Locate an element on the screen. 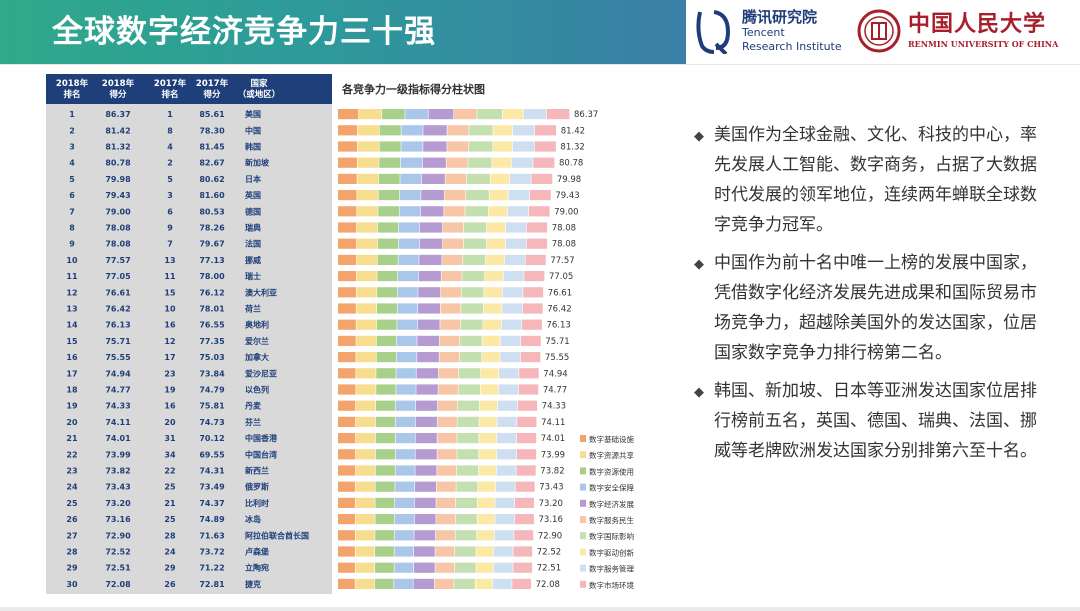  country-cell: 比利时 is located at coordinates (257, 503).